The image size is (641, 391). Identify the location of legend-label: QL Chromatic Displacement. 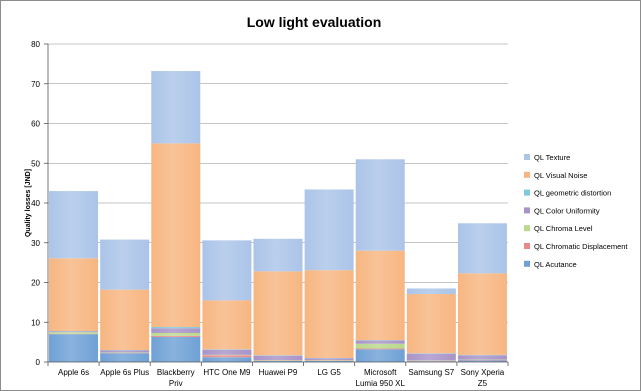
(581, 246).